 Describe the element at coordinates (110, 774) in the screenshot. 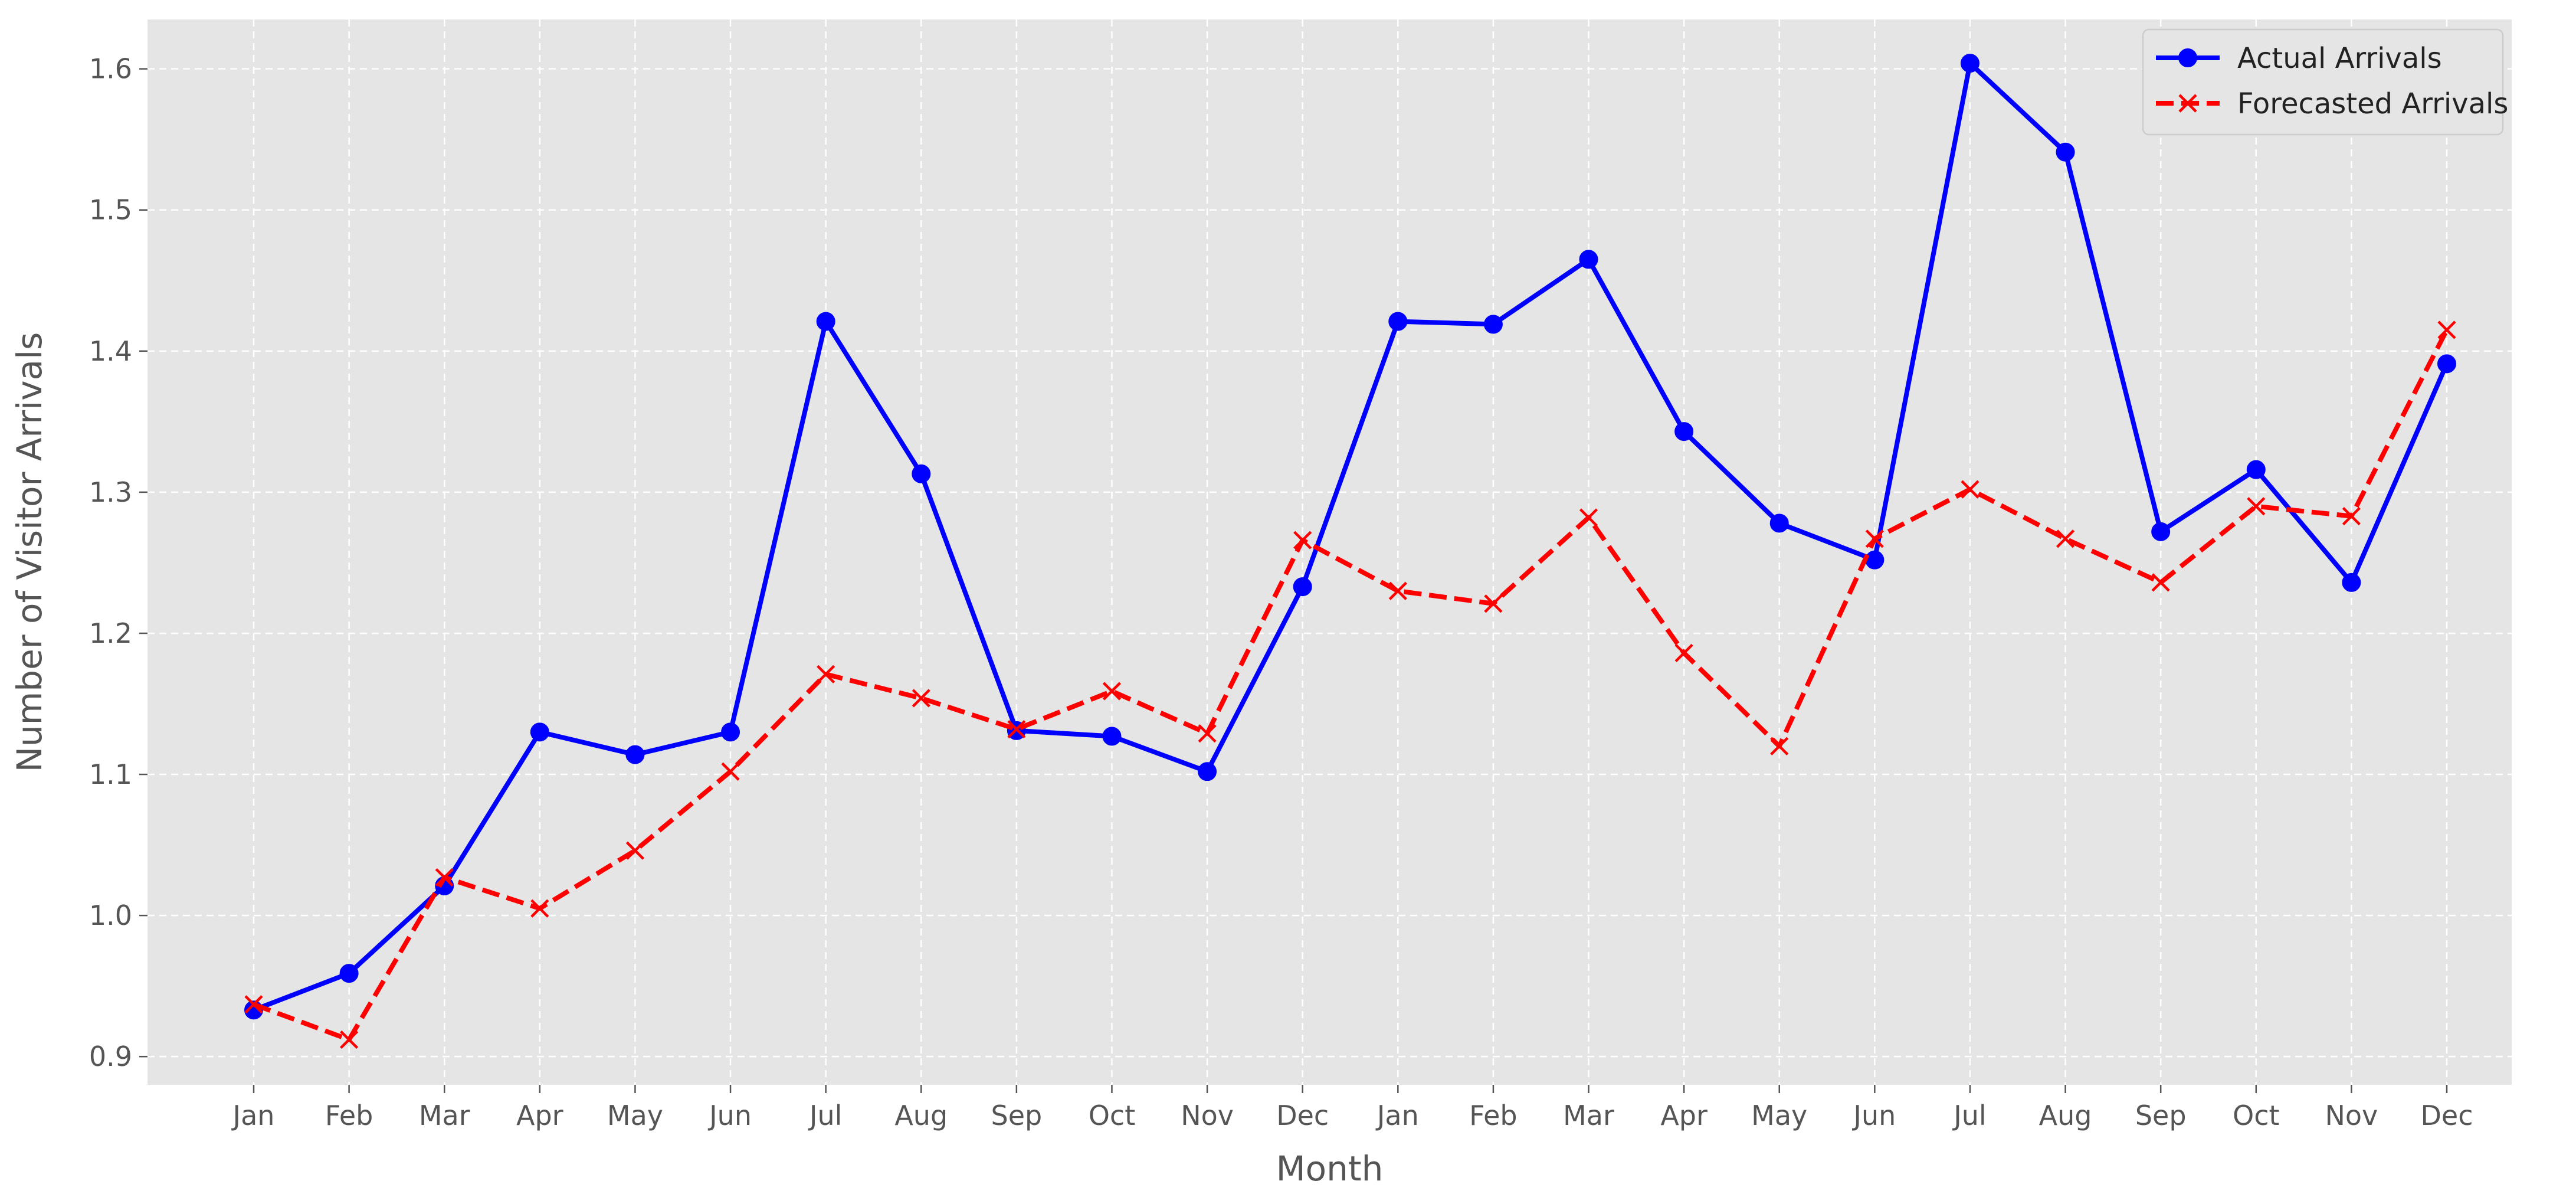

I see `y-tick-label: 1.1` at that location.